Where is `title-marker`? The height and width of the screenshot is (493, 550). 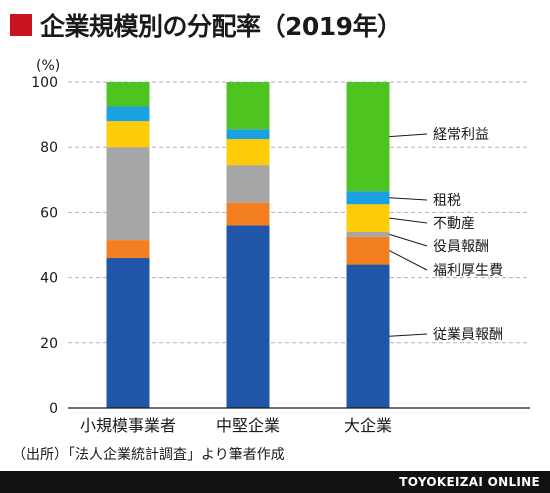 title-marker is located at coordinates (21, 25).